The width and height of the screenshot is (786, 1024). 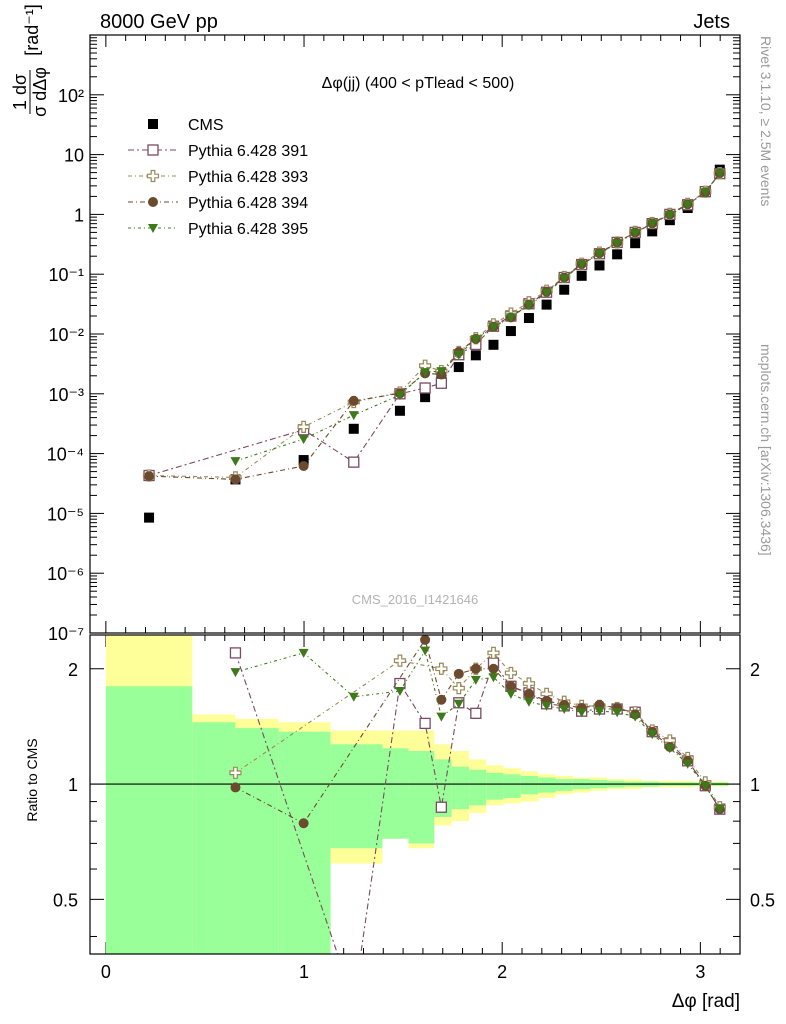 What do you see at coordinates (66, 634) in the screenshot?
I see `y-tick-label: 10⁻⁷` at bounding box center [66, 634].